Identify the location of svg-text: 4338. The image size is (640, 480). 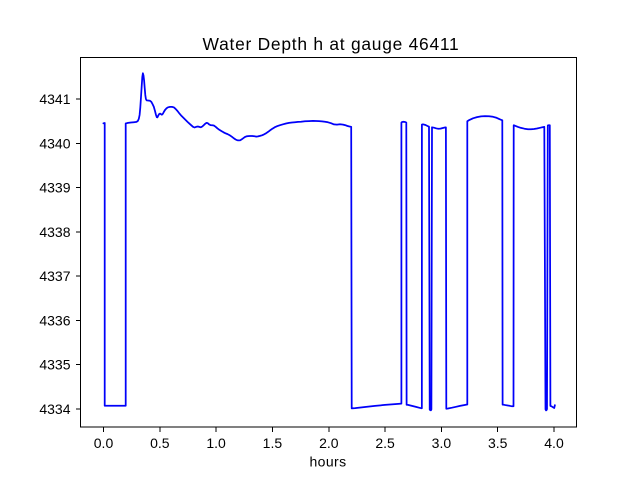
(54, 232).